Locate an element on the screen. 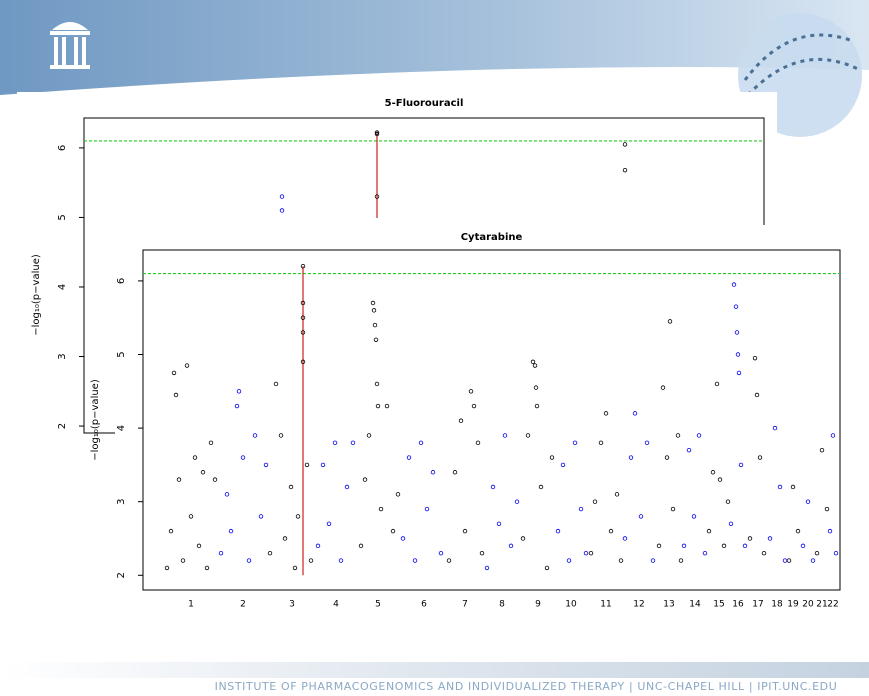 This screenshot has width=869, height=696. y-axis-label: −log₁₀(p−value) is located at coordinates (36, 295).